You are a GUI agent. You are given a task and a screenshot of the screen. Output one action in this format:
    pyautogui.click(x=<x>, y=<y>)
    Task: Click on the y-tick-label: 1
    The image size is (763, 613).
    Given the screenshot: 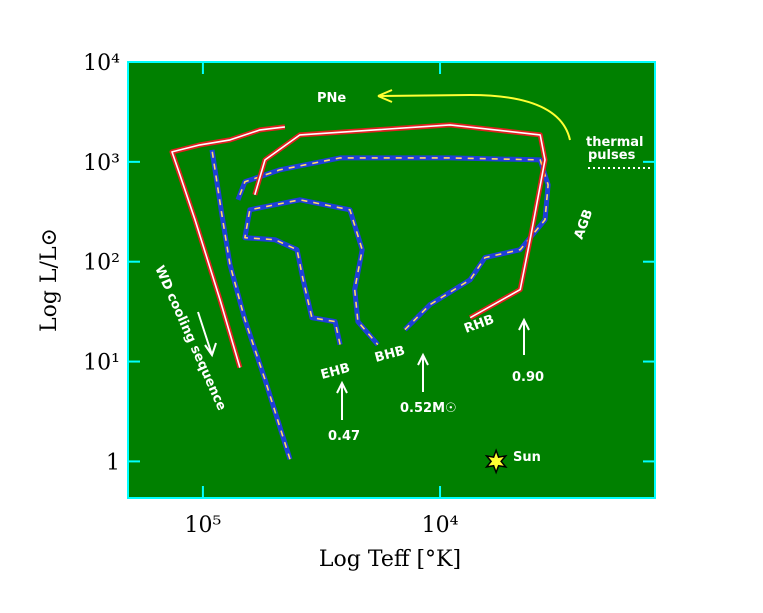 What is the action you would take?
    pyautogui.click(x=113, y=462)
    